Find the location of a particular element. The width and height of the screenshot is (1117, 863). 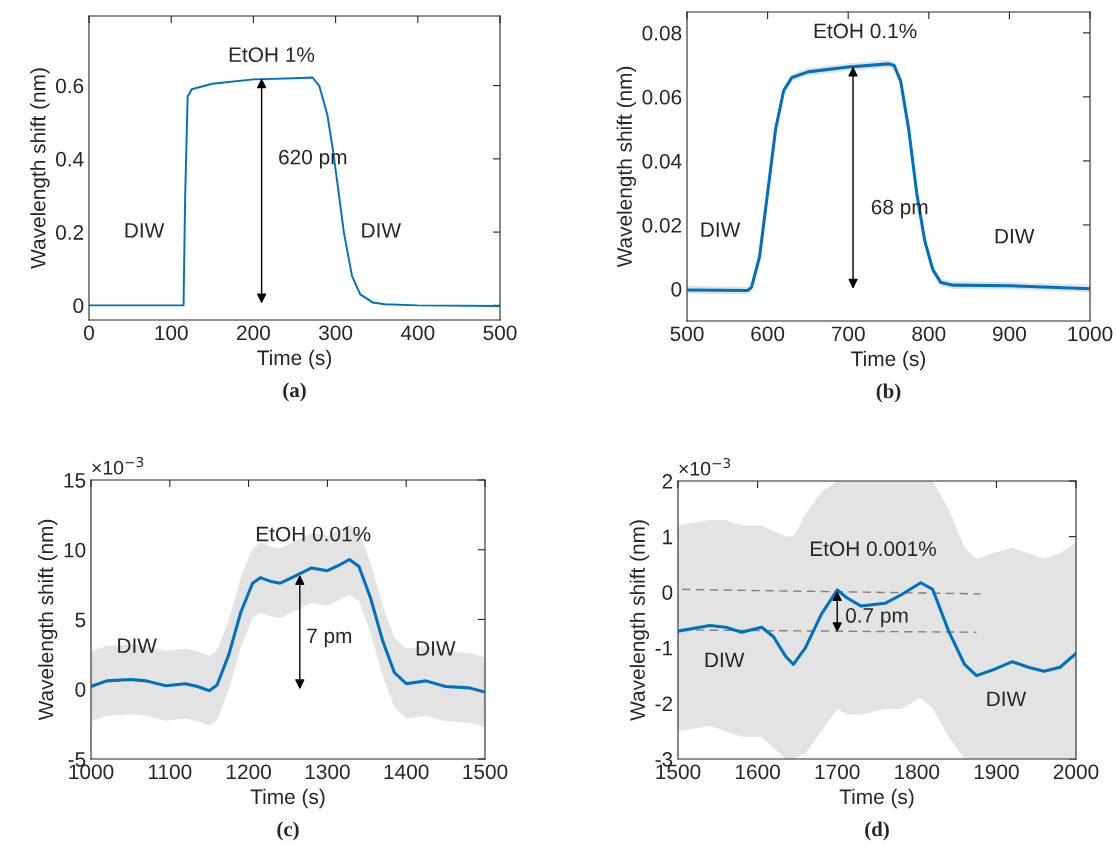

y-tick-label: 5 is located at coordinates (80, 620).